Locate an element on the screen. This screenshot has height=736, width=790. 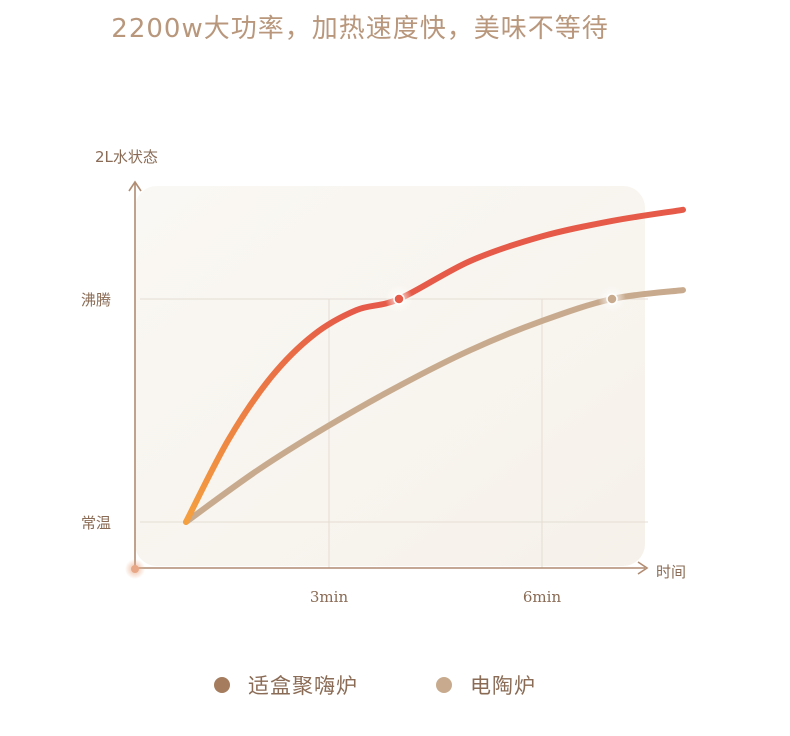
y-tick-label: 常温 is located at coordinates (96, 523).